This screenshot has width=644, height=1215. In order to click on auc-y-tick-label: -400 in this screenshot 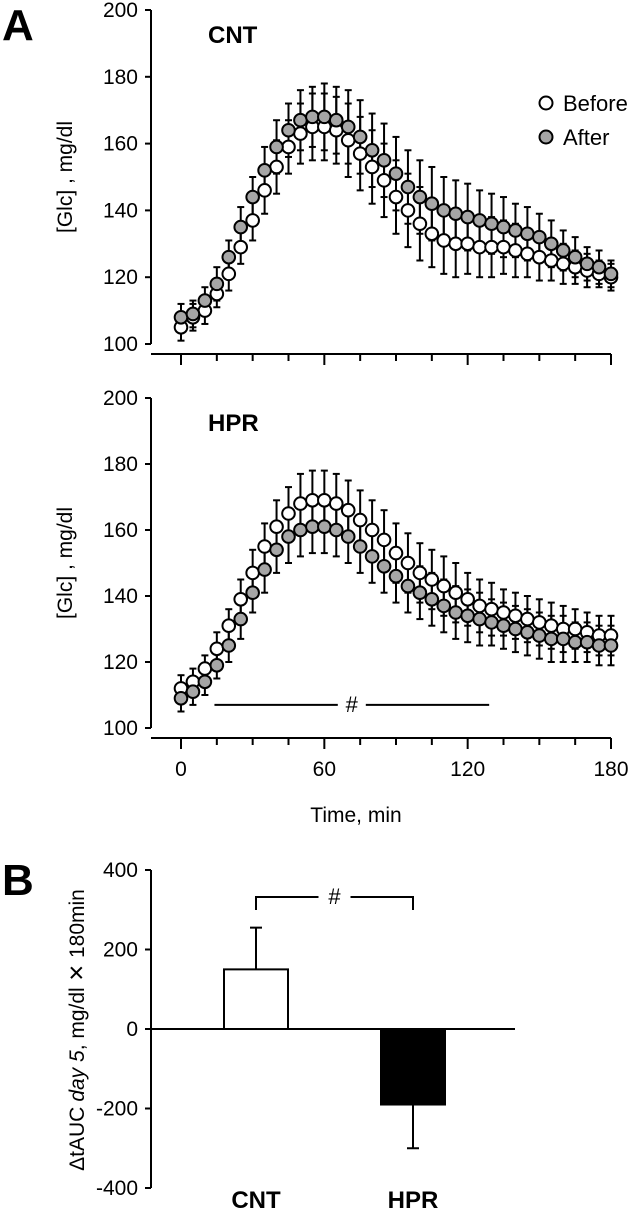, I will do `click(117, 1188)`.